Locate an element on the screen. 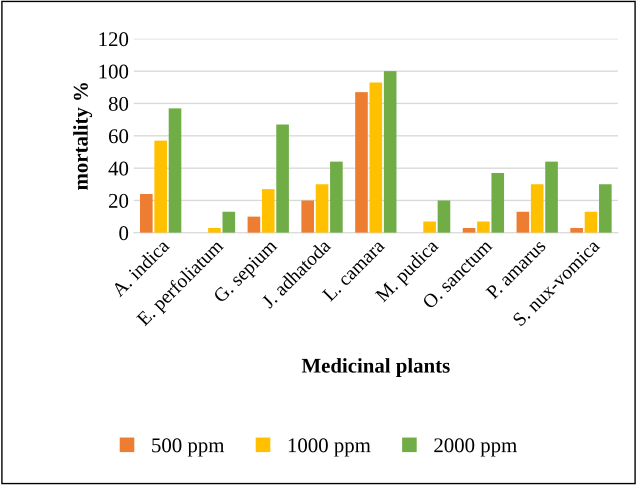 Image resolution: width=637 pixels, height=485 pixels. legend-label: 500 ppm is located at coordinates (188, 447).